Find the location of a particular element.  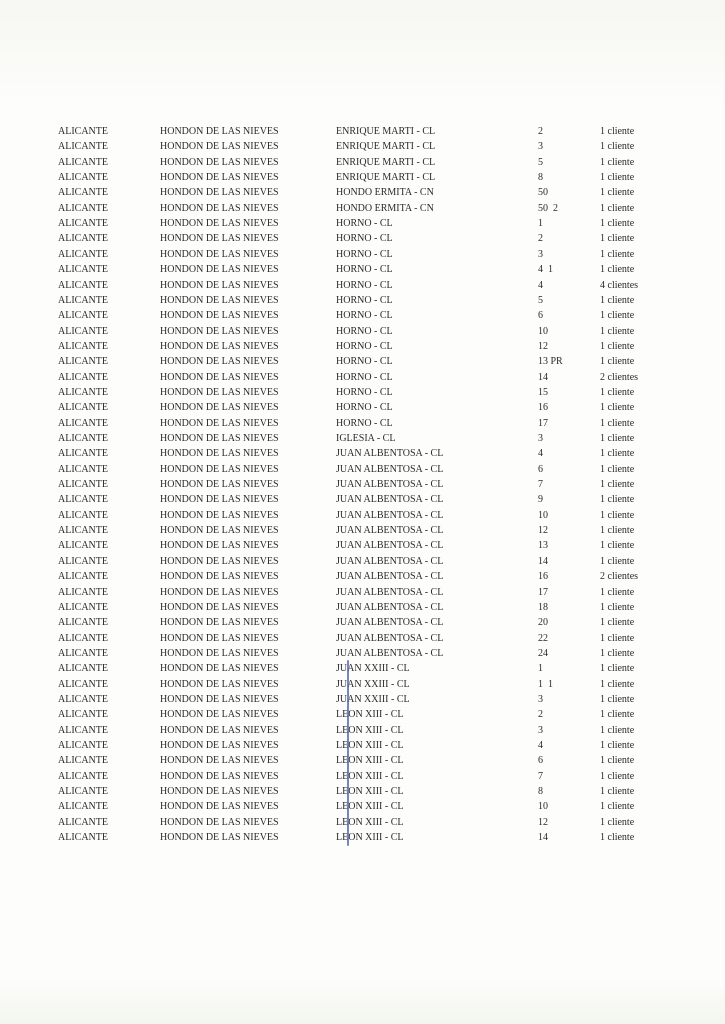

cell-number: 18 is located at coordinates (543, 607).